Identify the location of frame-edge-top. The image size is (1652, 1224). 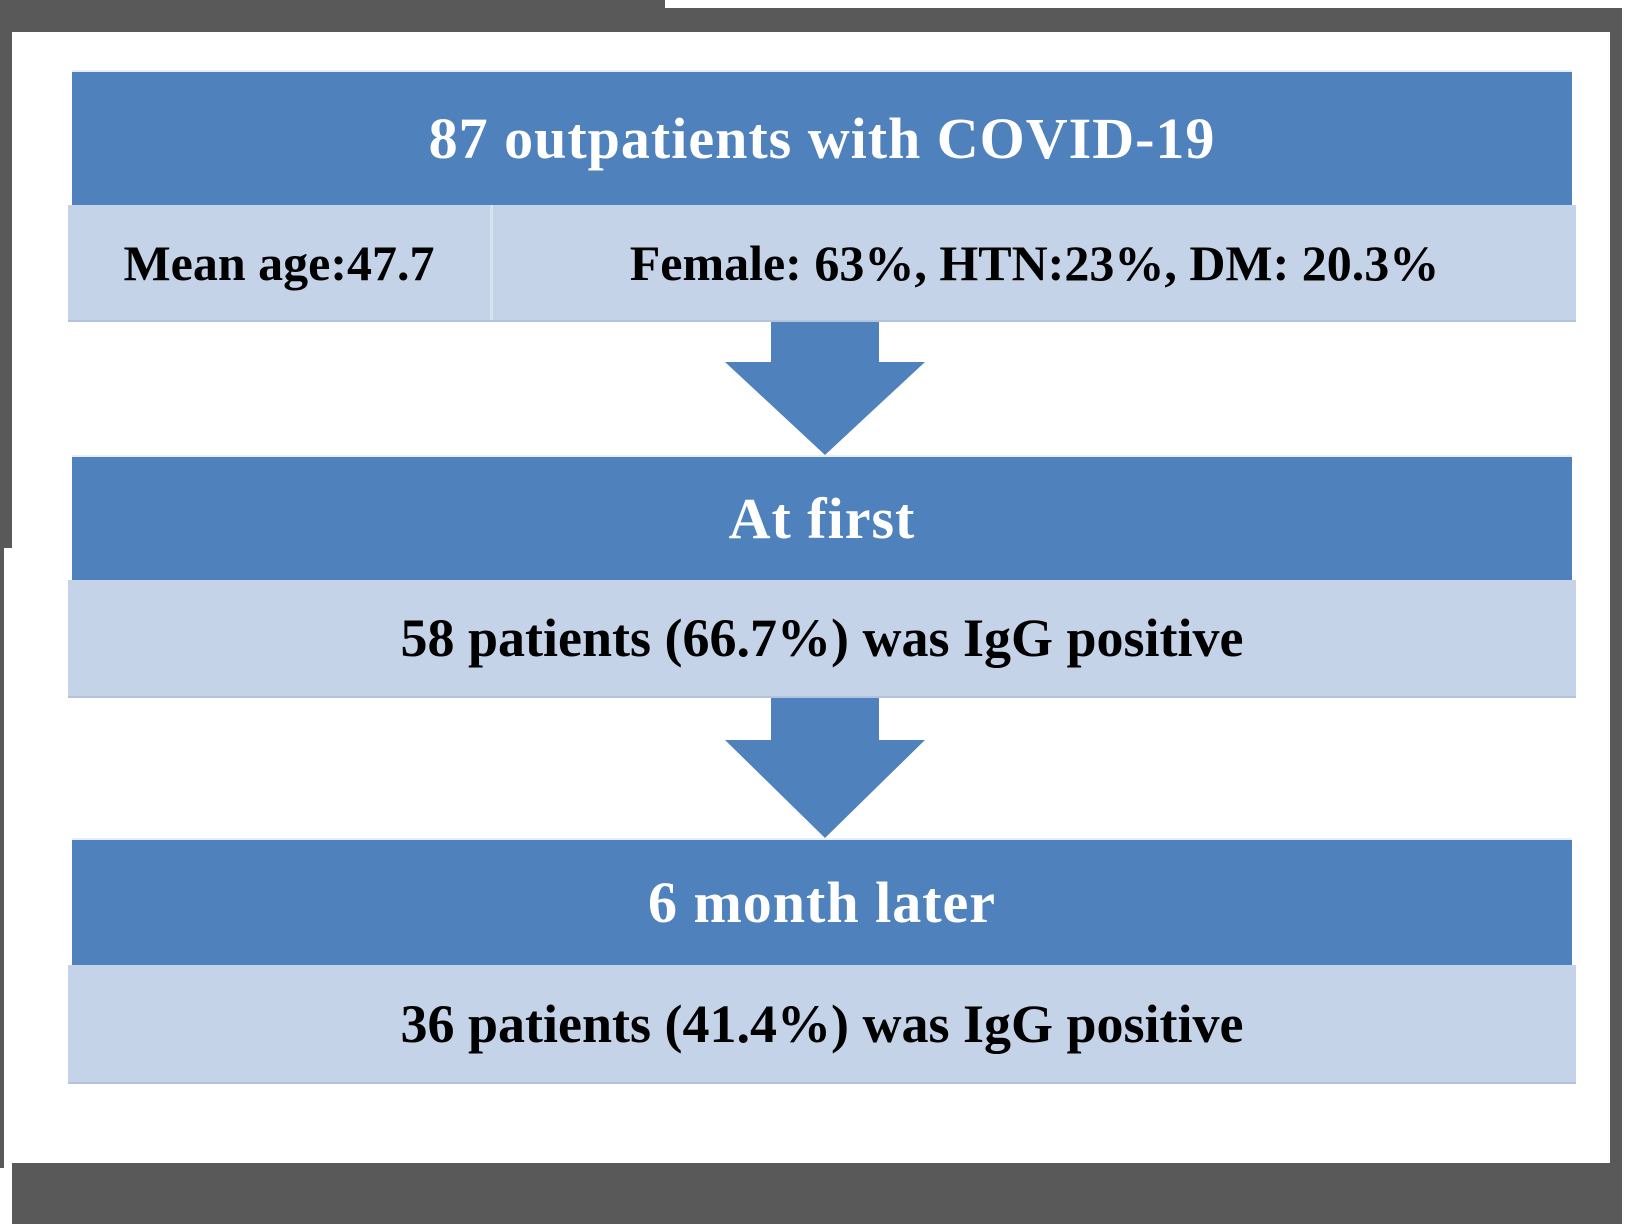
(811, 20).